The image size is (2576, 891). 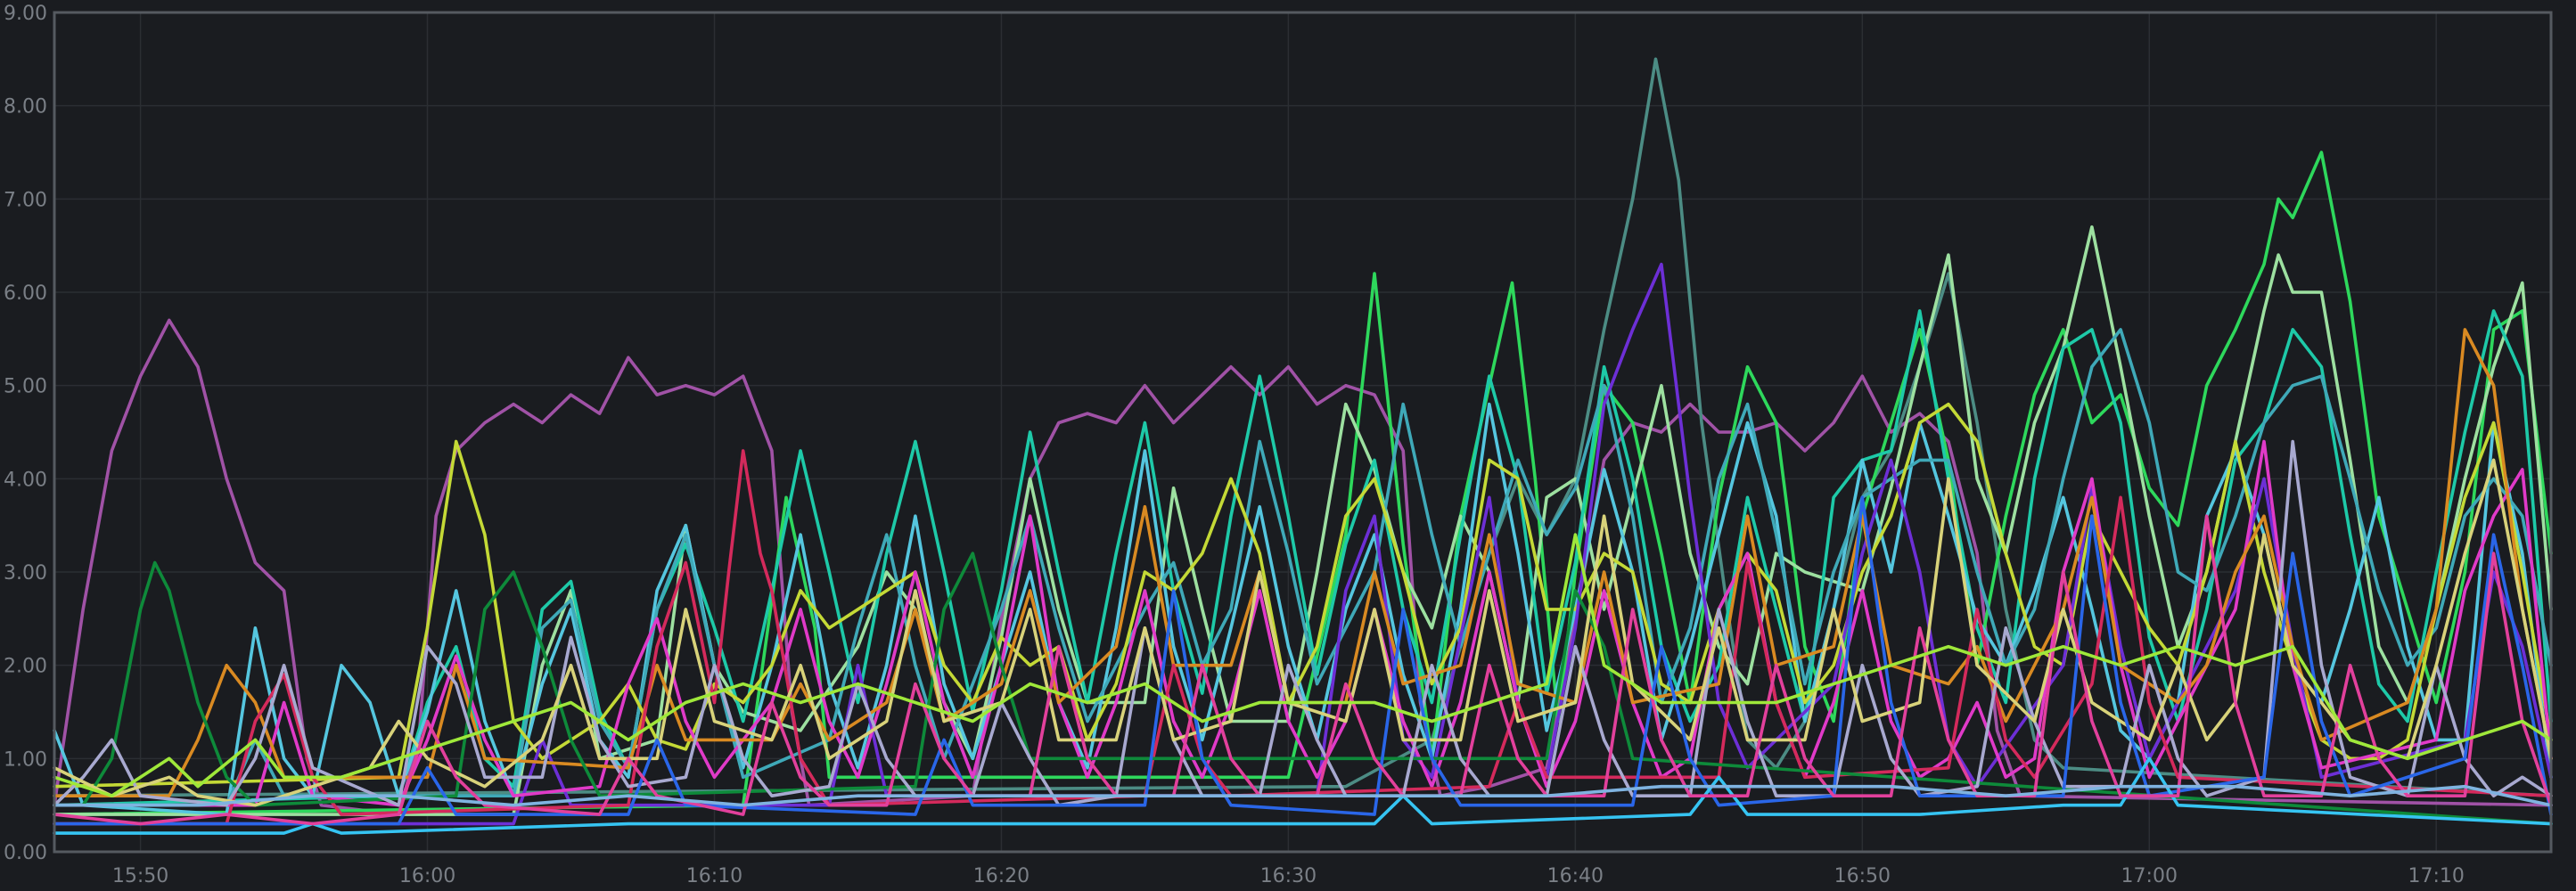 I want to click on x-tick-label: 16:00, so click(x=427, y=876).